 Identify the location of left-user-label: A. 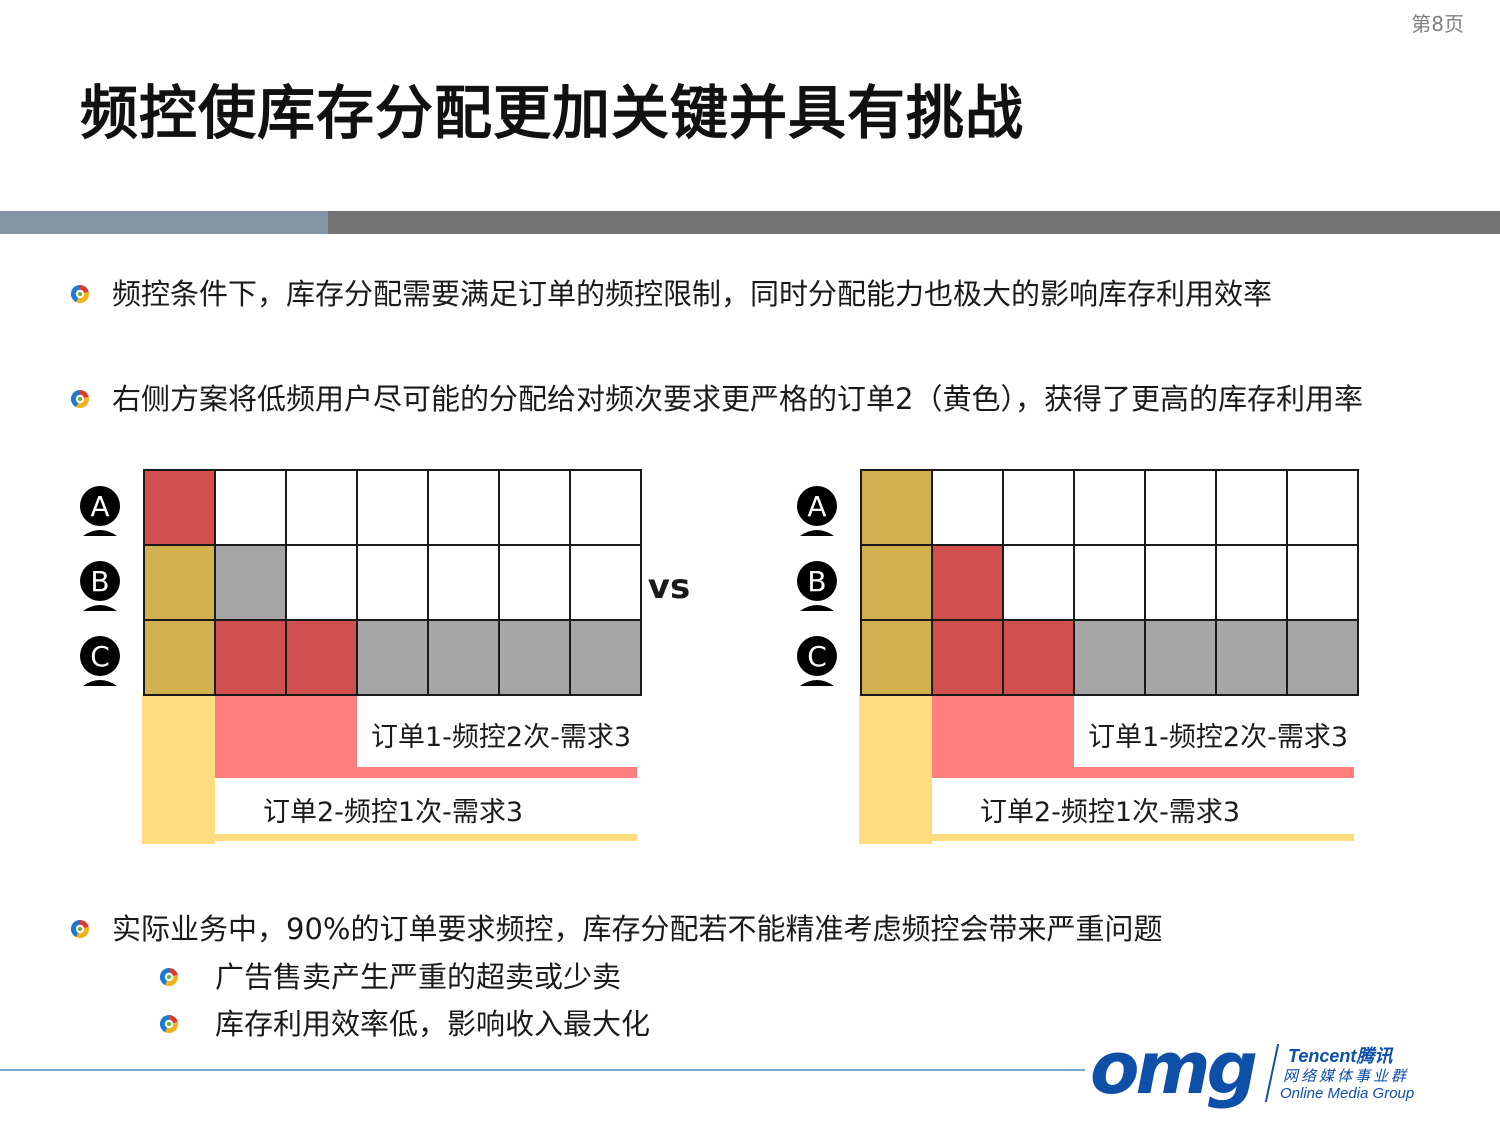
(99, 506).